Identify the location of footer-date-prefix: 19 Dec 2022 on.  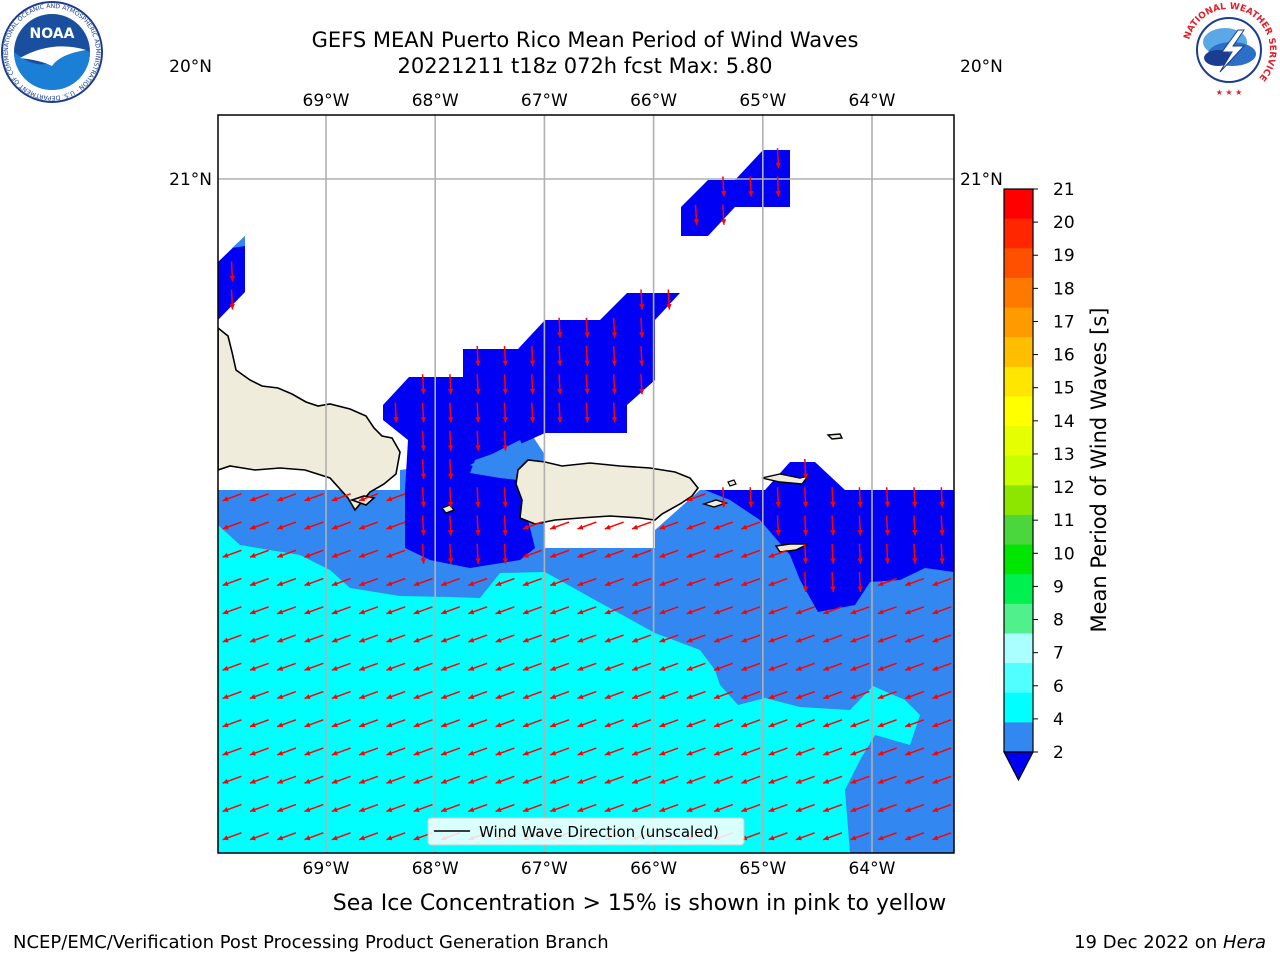
(1148, 942).